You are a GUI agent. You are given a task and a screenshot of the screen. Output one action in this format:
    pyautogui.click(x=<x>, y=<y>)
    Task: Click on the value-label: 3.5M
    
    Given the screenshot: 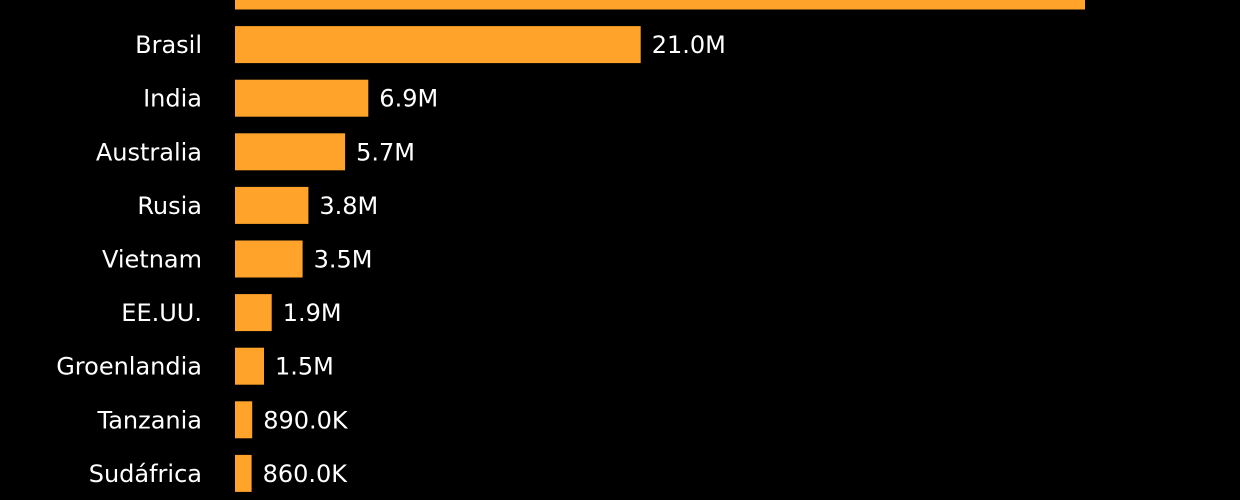 What is the action you would take?
    pyautogui.click(x=343, y=260)
    